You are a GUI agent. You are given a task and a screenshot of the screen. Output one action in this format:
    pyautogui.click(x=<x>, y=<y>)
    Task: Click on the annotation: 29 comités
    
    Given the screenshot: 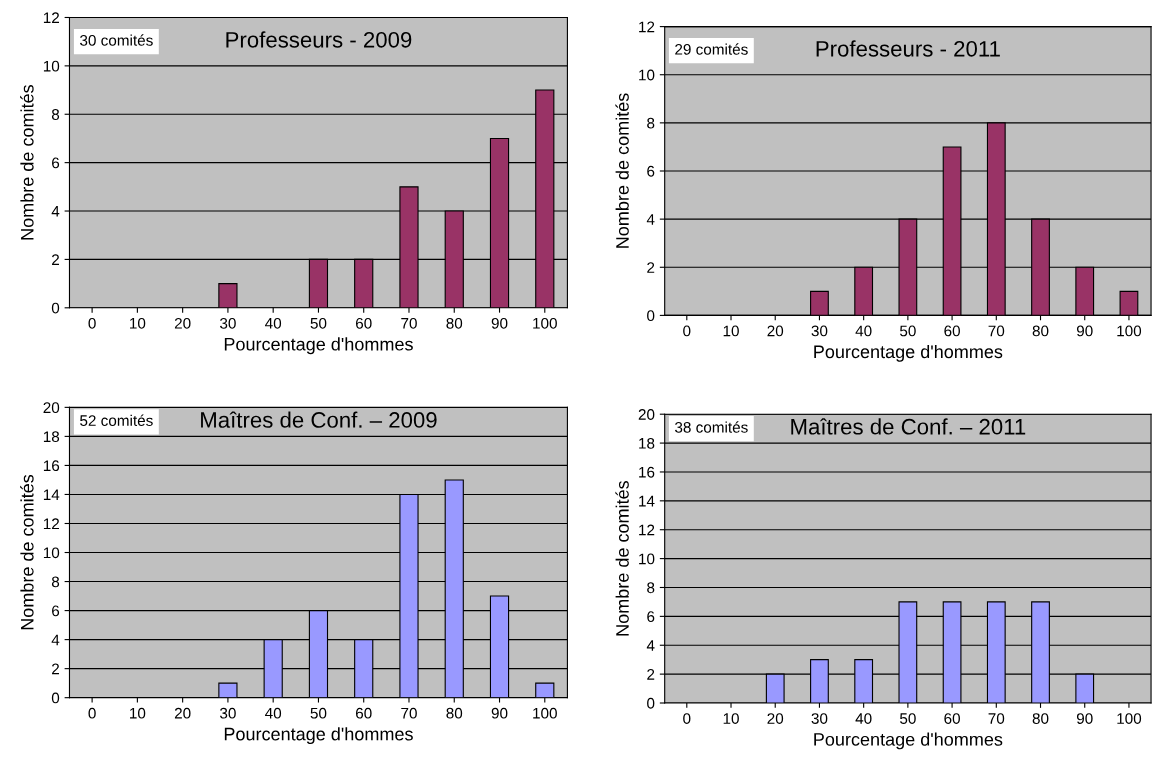 What is the action you would take?
    pyautogui.click(x=711, y=49)
    